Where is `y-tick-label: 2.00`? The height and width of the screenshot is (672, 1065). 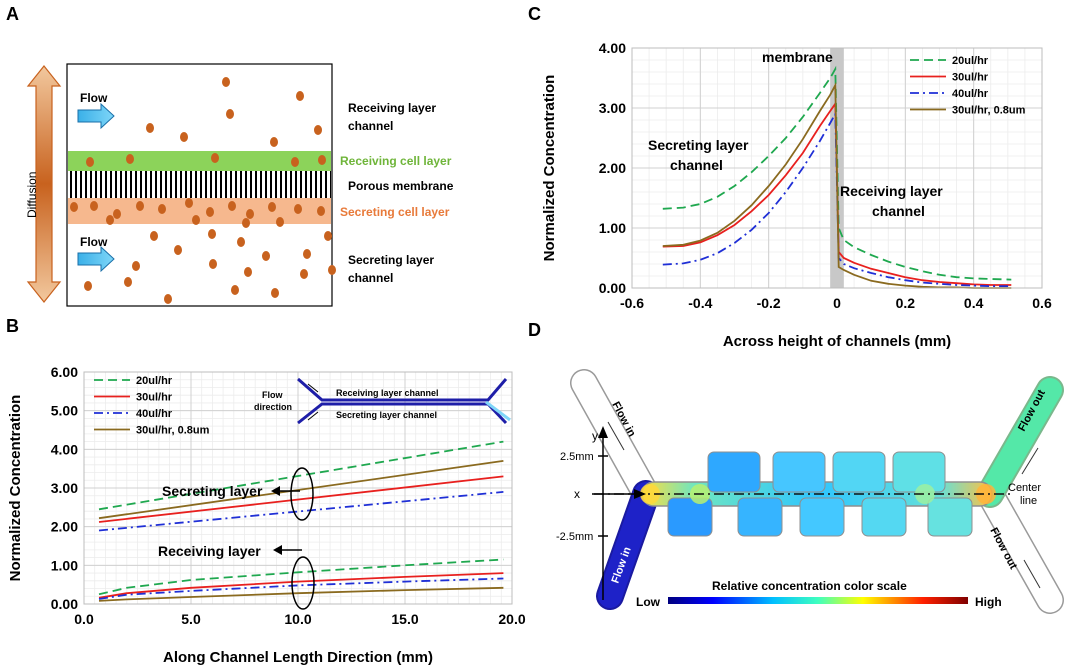 y-tick-label: 2.00 is located at coordinates (64, 527).